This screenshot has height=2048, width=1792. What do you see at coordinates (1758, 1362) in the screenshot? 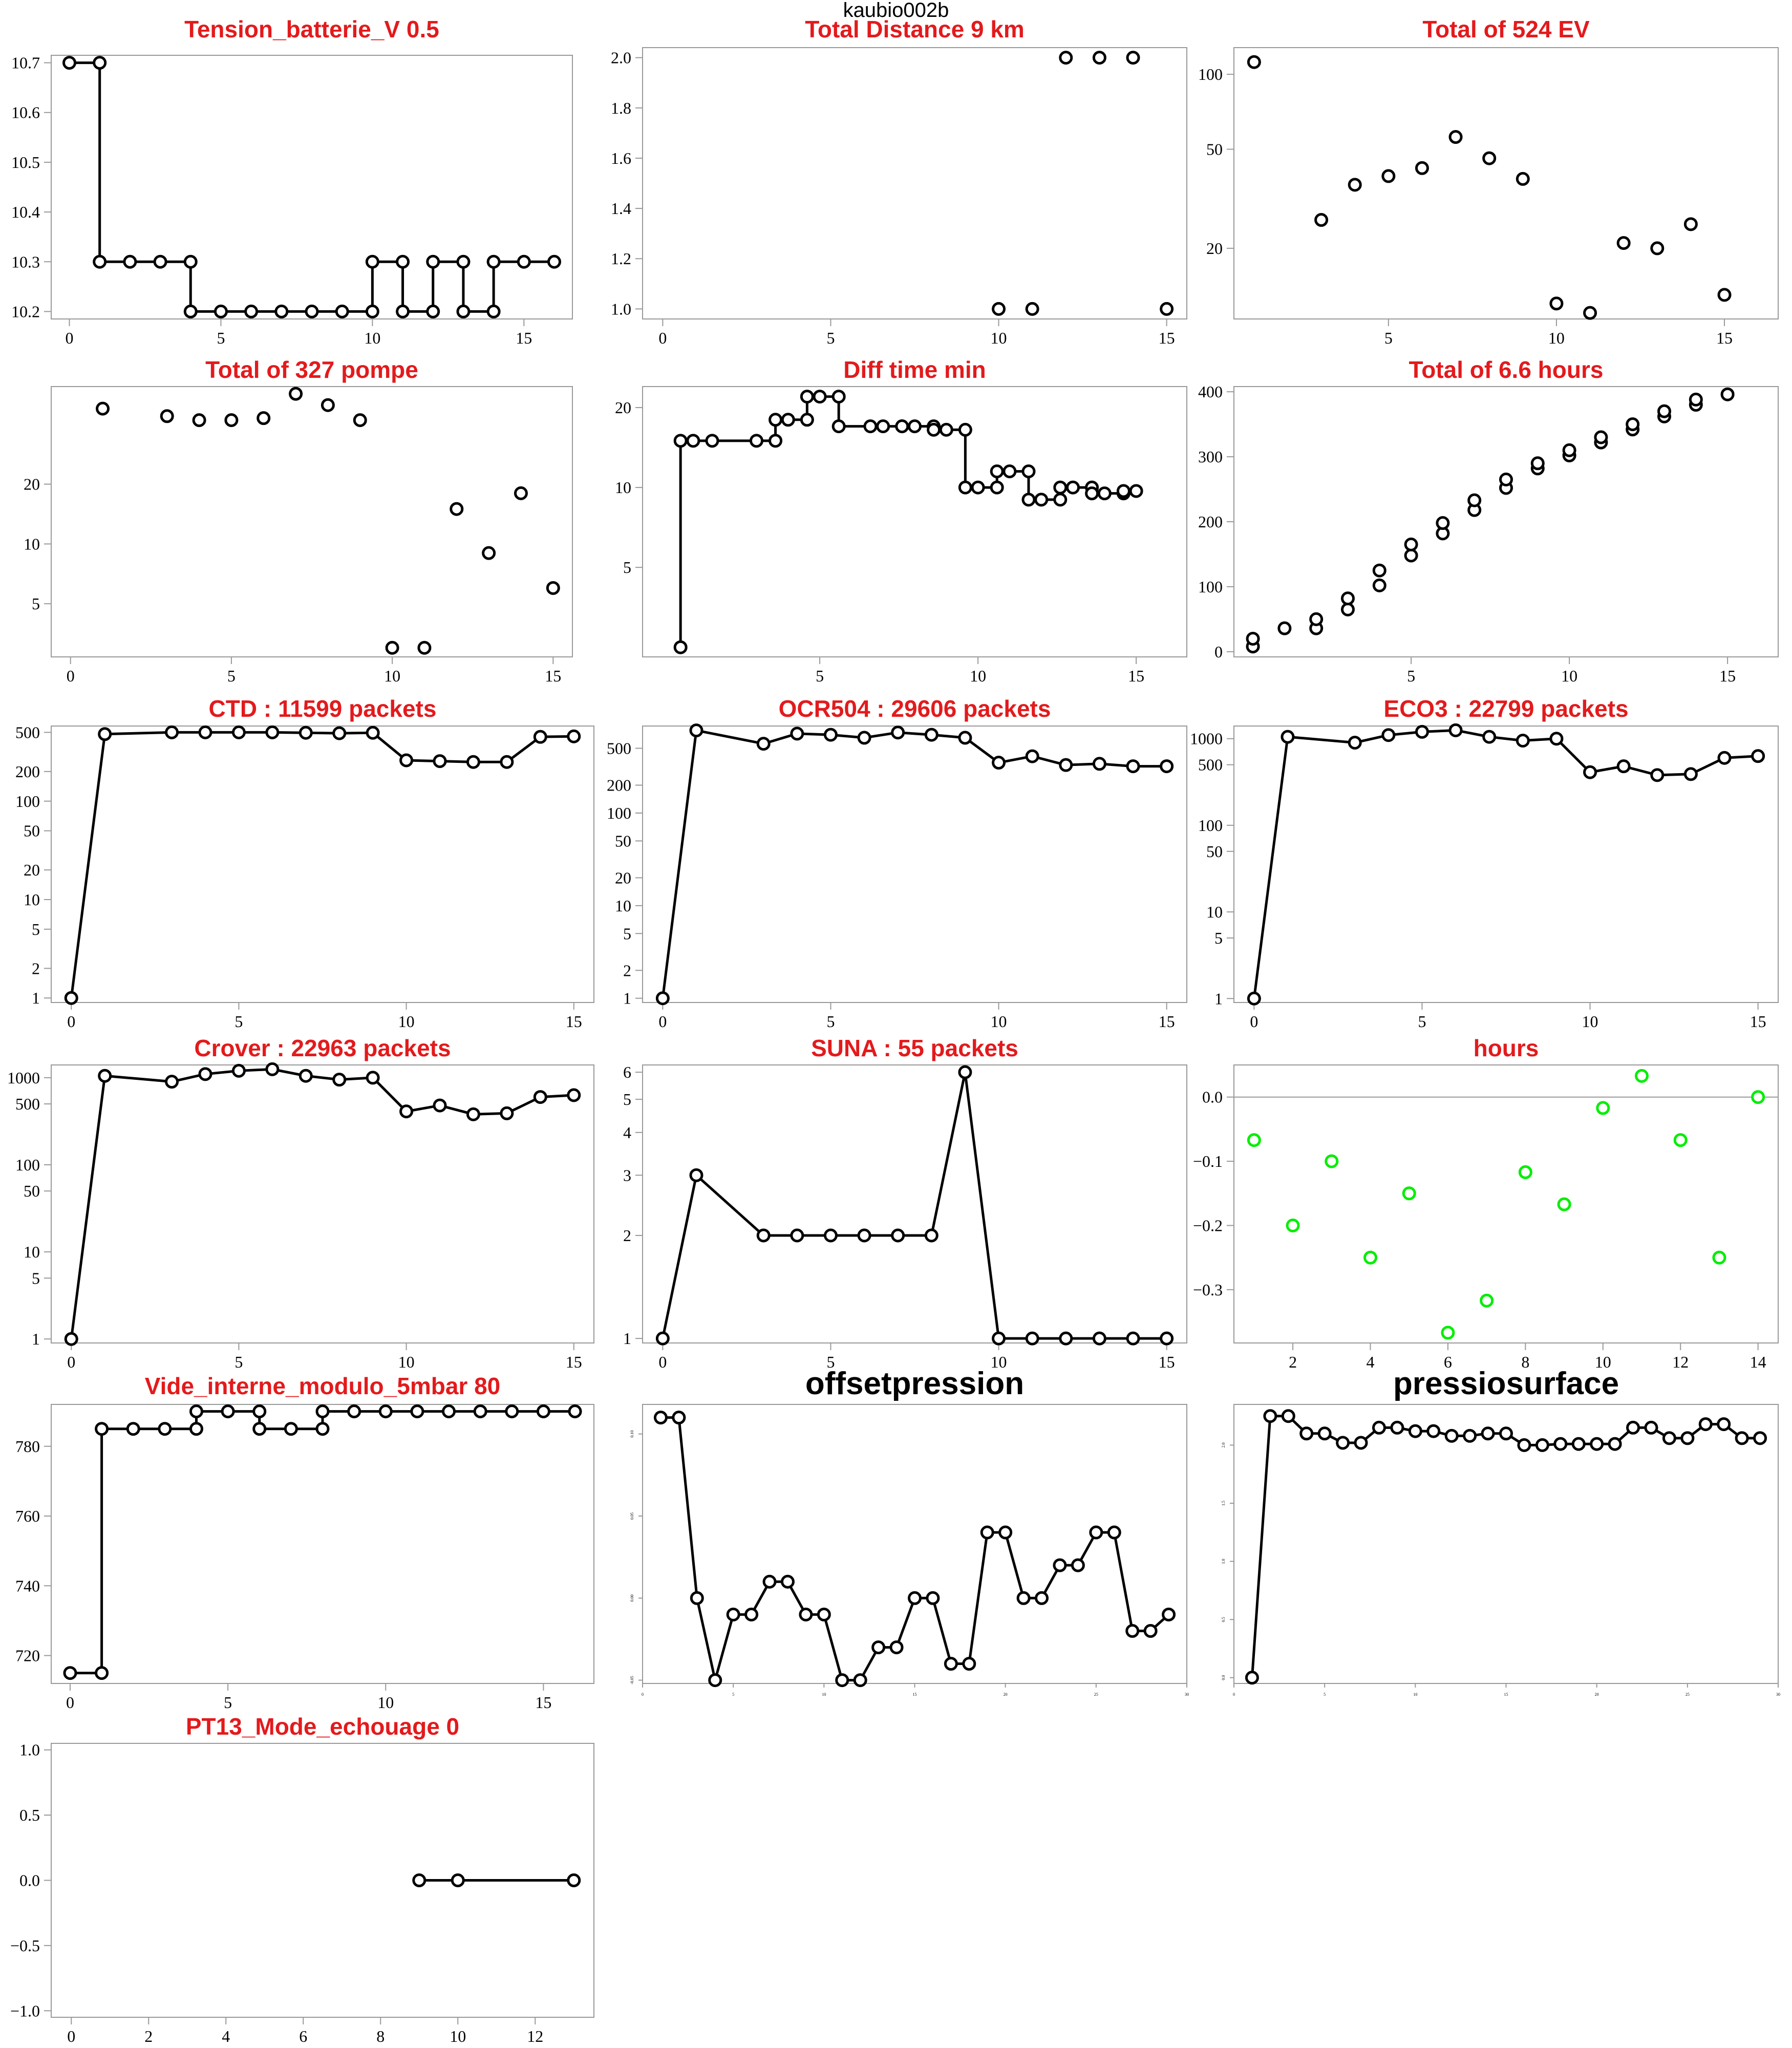
I see `x-tick-label: 14` at bounding box center [1758, 1362].